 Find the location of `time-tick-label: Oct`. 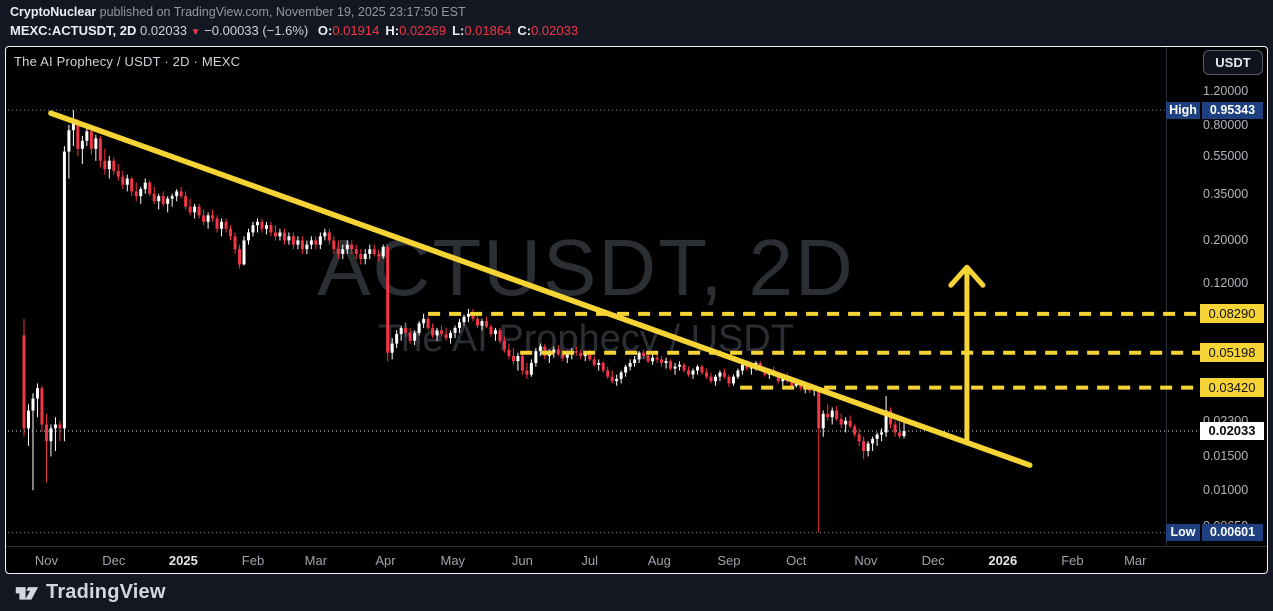

time-tick-label: Oct is located at coordinates (796, 560).